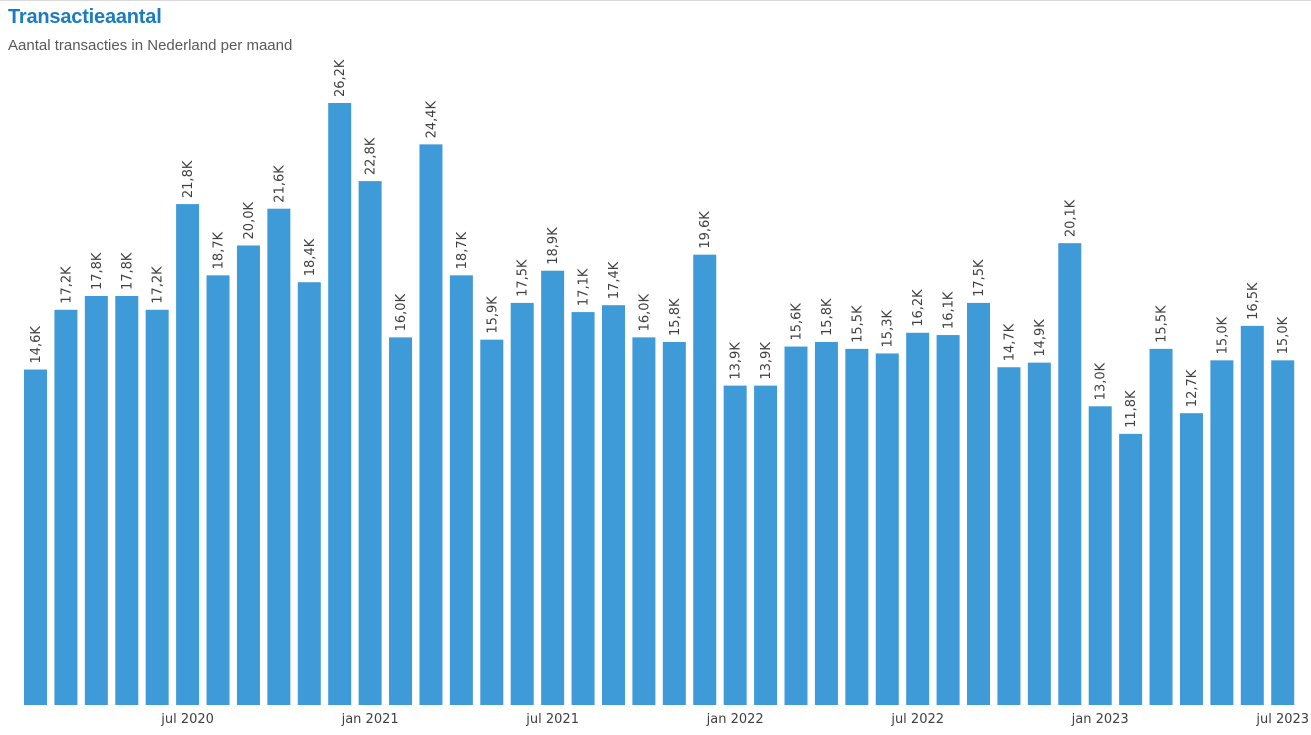 The width and height of the screenshot is (1311, 735). What do you see at coordinates (492, 315) in the screenshot?
I see `bar-value-label: 15,9K` at bounding box center [492, 315].